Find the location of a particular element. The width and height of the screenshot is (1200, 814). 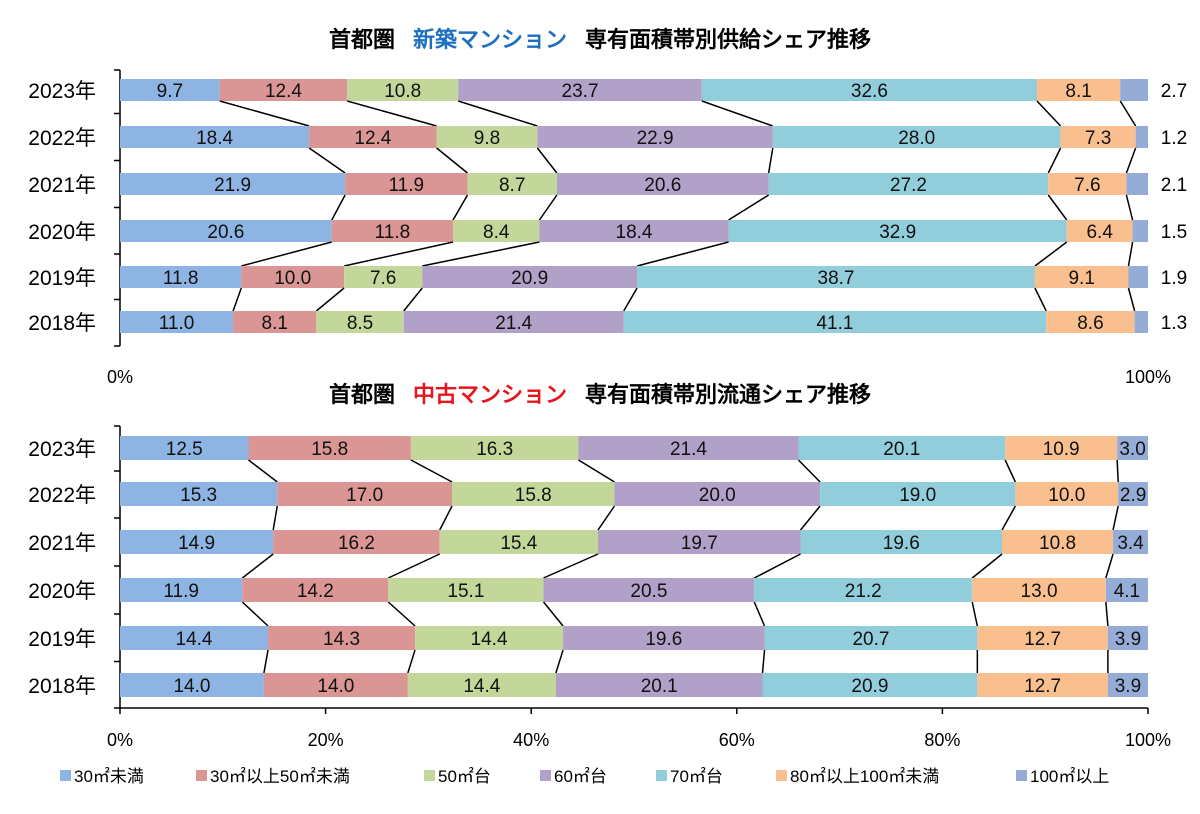

category-label: 2020年 is located at coordinates (62, 591).